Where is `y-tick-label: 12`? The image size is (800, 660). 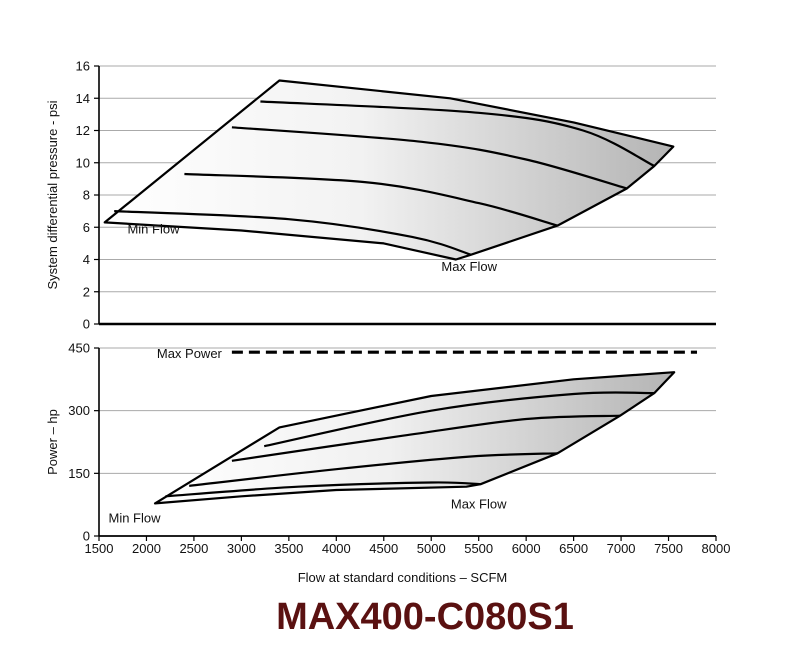 y-tick-label: 12 is located at coordinates (83, 130).